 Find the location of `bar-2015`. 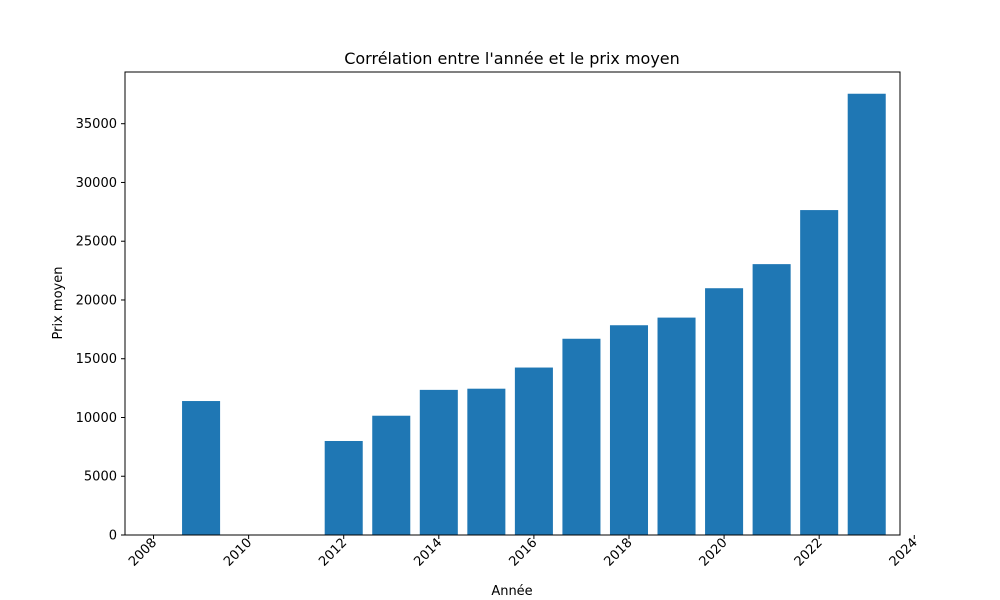

bar-2015 is located at coordinates (486, 461).